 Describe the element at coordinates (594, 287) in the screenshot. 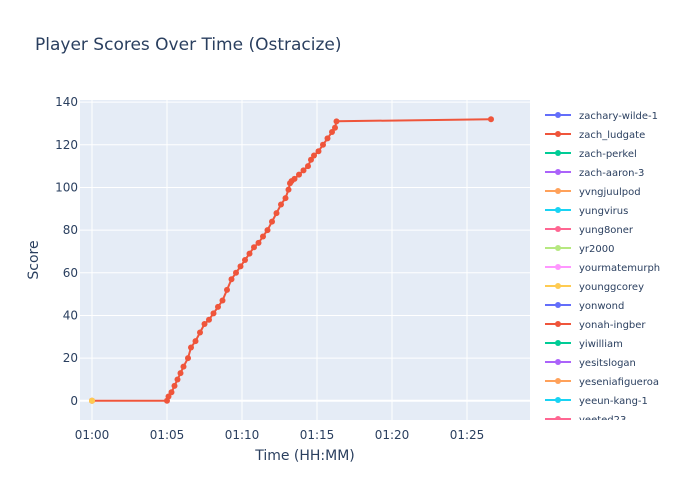

I see `legend-item: younggcorey` at that location.